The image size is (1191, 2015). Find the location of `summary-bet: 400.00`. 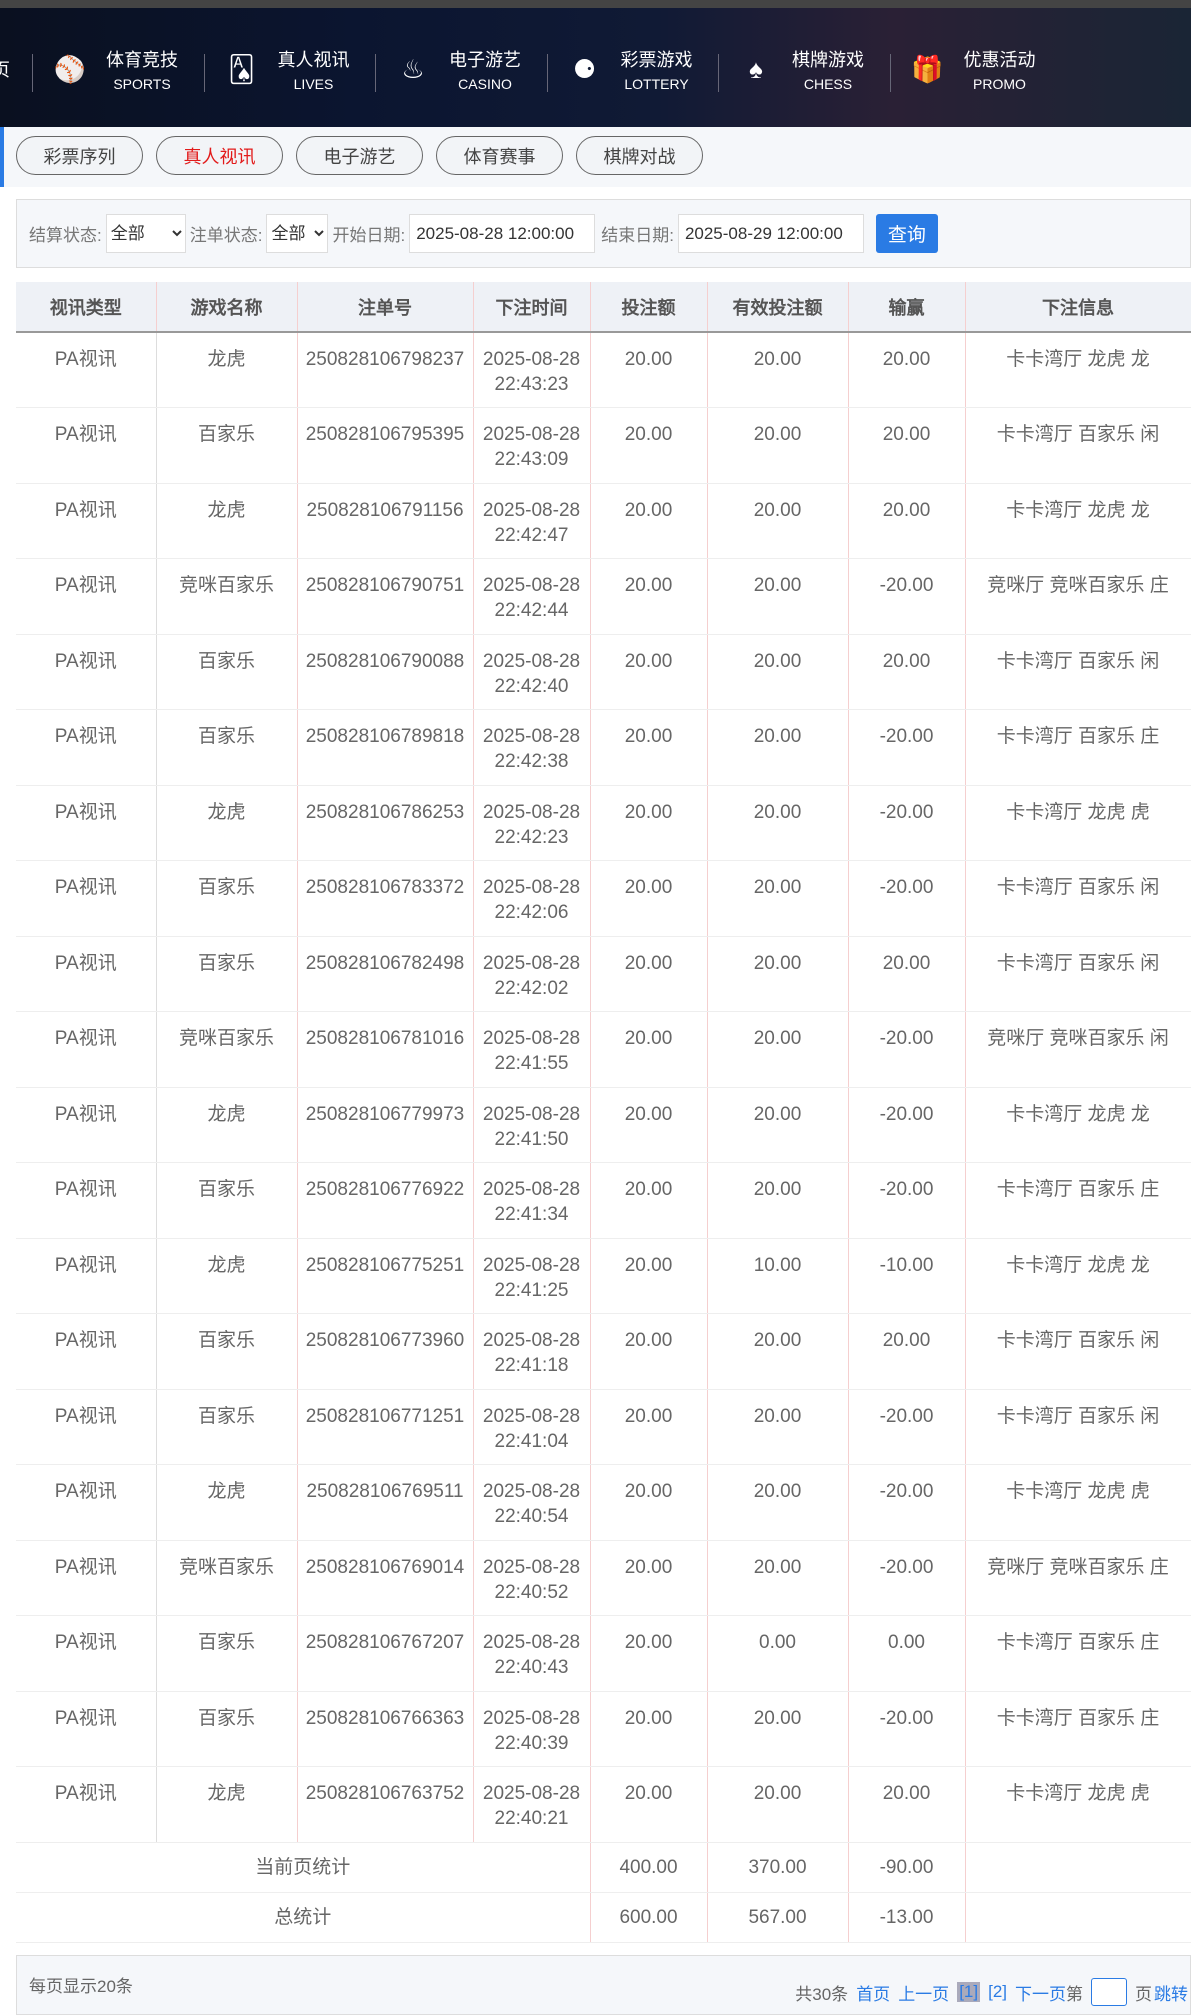

summary-bet: 400.00 is located at coordinates (649, 1867).